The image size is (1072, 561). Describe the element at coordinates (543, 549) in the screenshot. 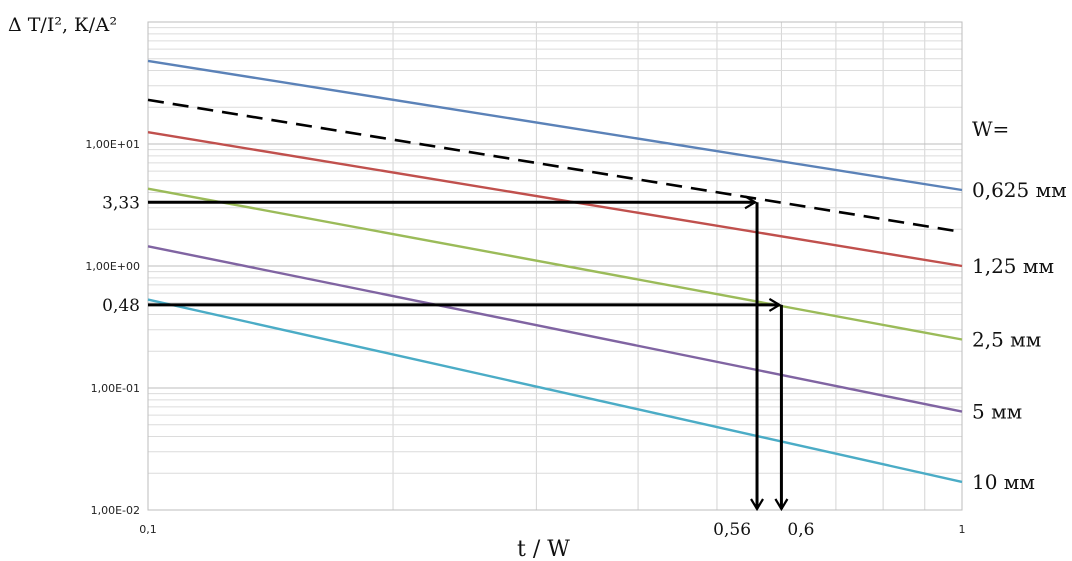

I see `x-axis-label: t / W` at that location.